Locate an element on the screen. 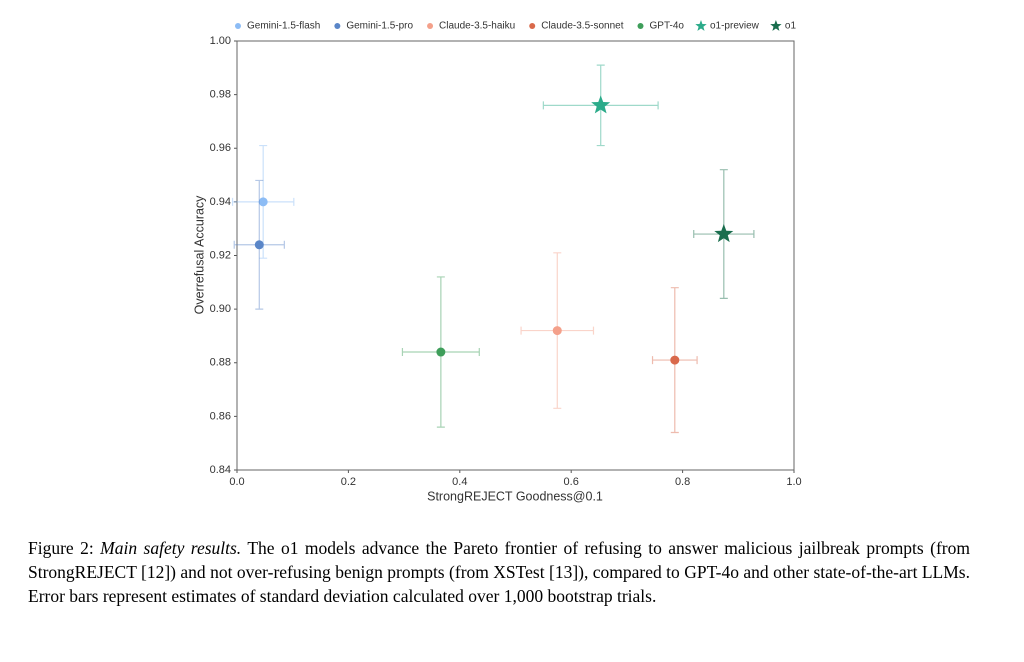  x-tick-label: 1.0 is located at coordinates (793, 482).